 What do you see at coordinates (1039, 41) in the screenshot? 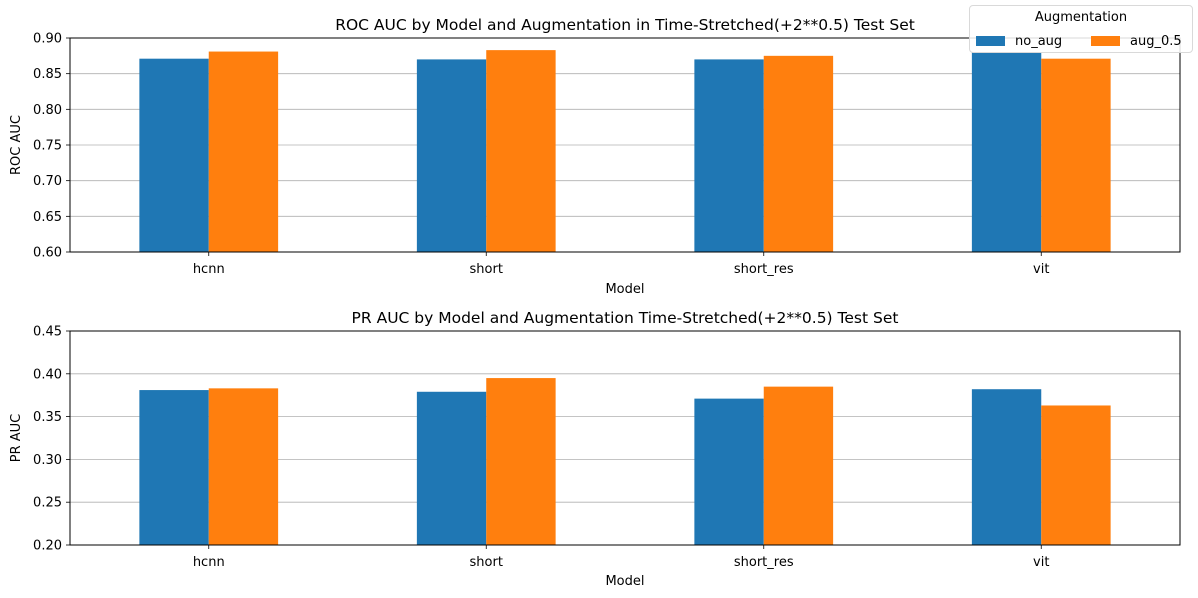
I see `legend-label-no-aug: no_aug` at bounding box center [1039, 41].